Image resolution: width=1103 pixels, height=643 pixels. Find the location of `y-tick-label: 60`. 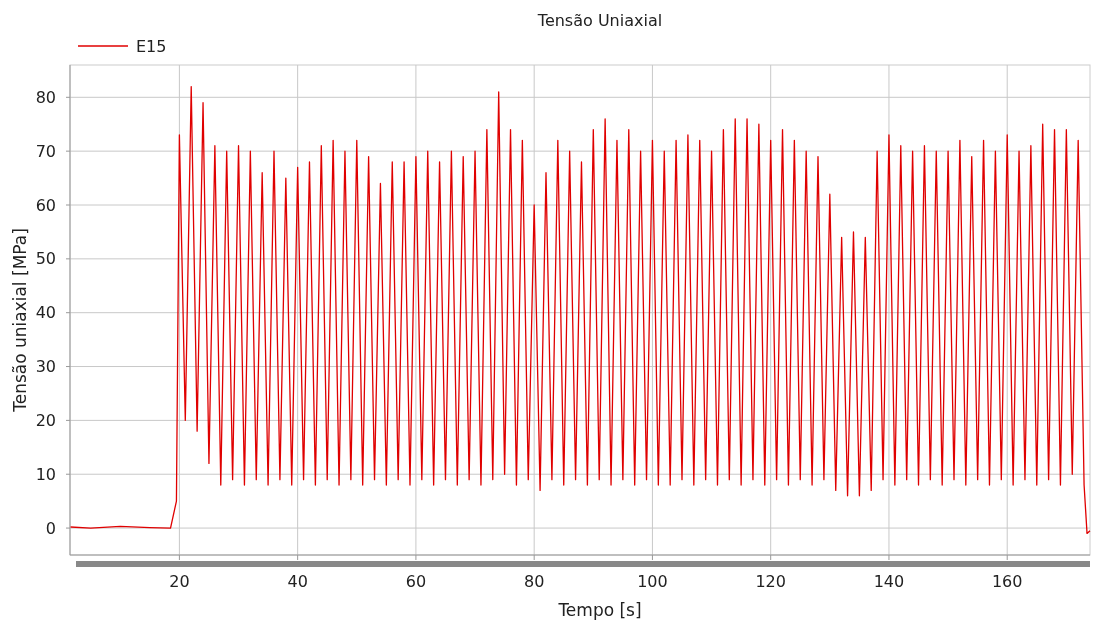

y-tick-label: 60 is located at coordinates (45, 205).